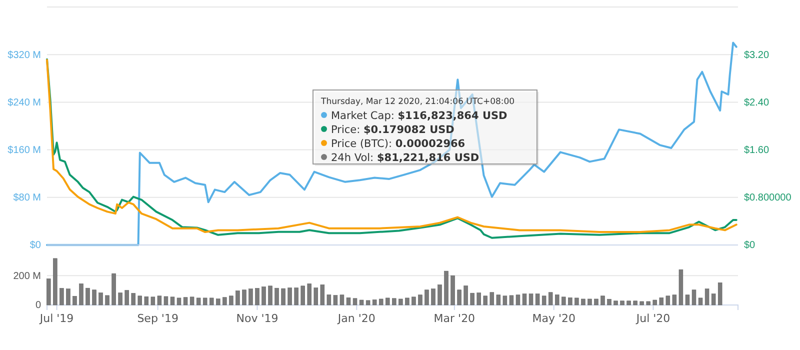 The image size is (800, 350). What do you see at coordinates (361, 144) in the screenshot?
I see `text: Price (BTC):` at bounding box center [361, 144].